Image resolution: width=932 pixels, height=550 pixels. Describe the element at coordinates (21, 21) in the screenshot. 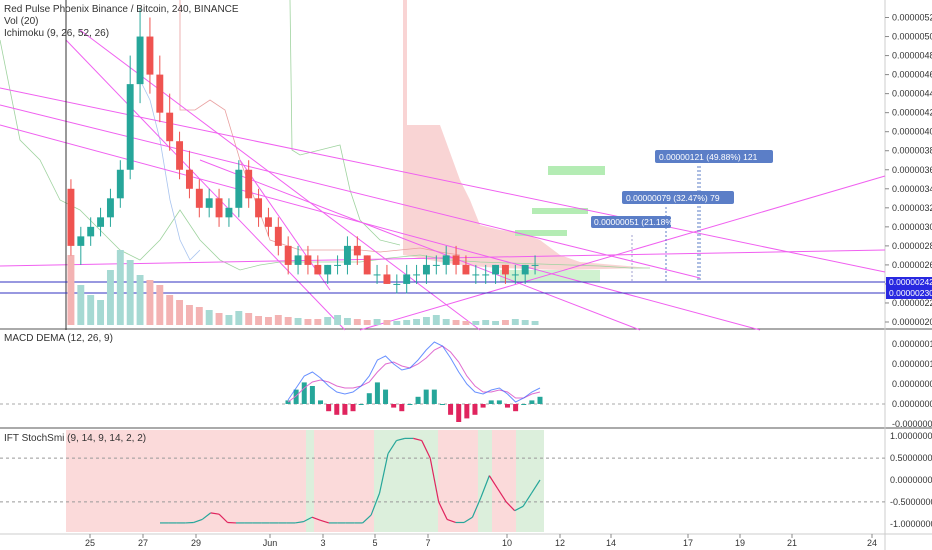

I see `volume-legend: Vol (20)` at that location.